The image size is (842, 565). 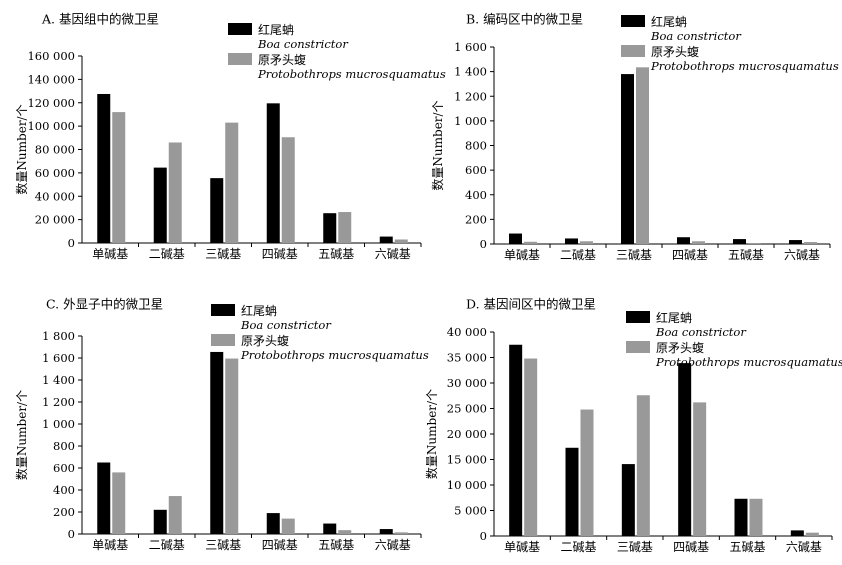 I want to click on panel-a-y-tick-label: 0, so click(x=71, y=243).